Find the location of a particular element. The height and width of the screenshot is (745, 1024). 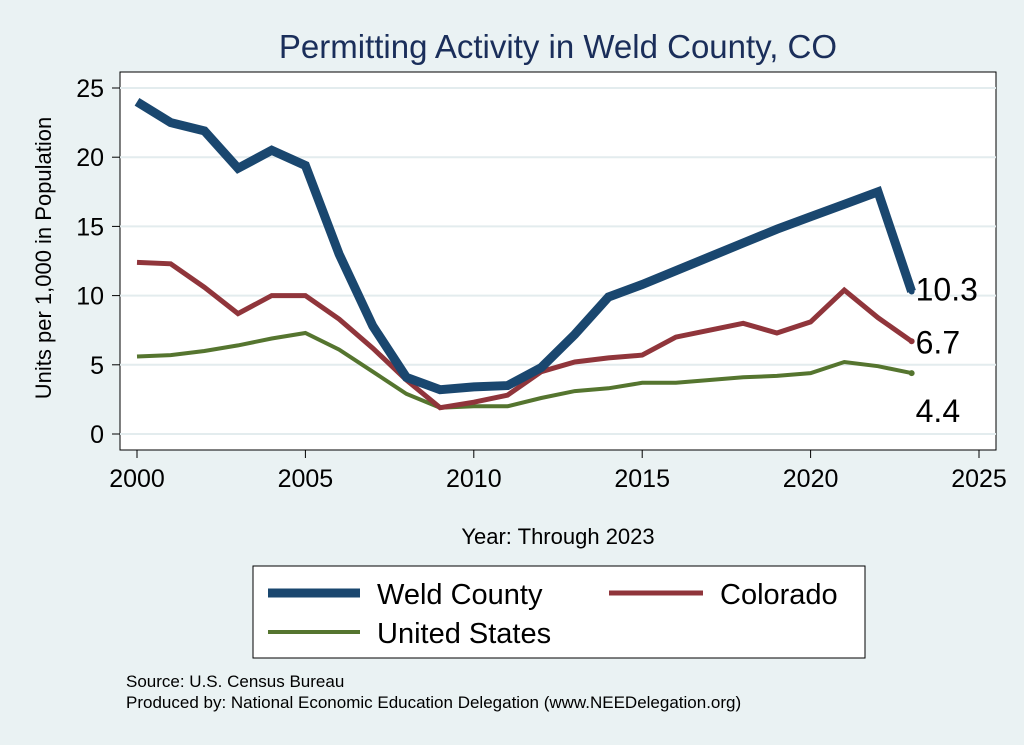

series-line-united-states is located at coordinates (524, 370).